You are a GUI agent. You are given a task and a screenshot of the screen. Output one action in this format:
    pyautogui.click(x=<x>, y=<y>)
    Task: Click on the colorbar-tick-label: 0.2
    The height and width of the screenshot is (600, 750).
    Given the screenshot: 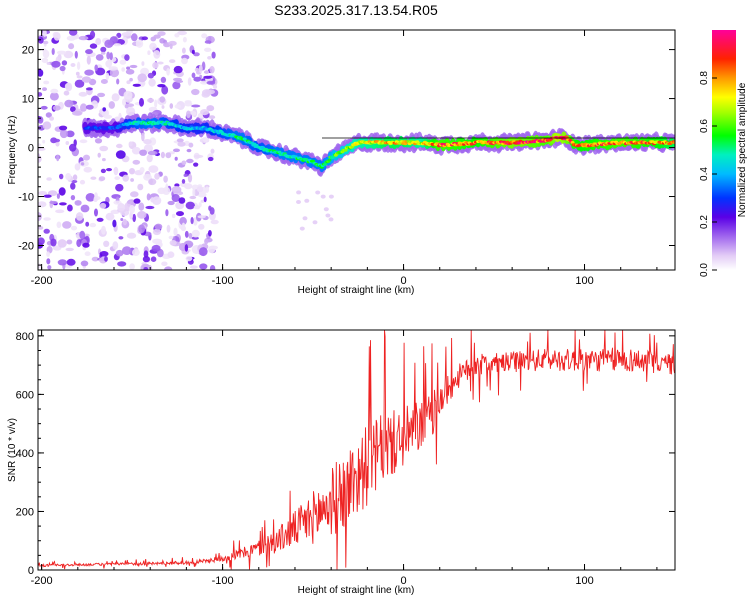 What is the action you would take?
    pyautogui.click(x=704, y=222)
    